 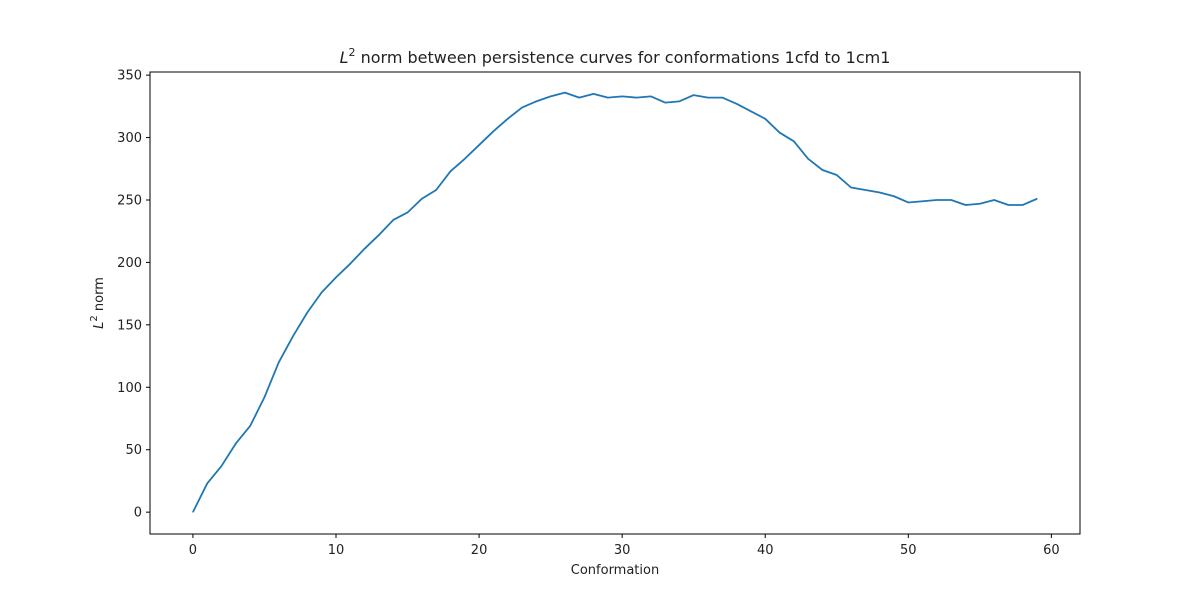 I want to click on y-tick-label: 350, so click(x=129, y=76).